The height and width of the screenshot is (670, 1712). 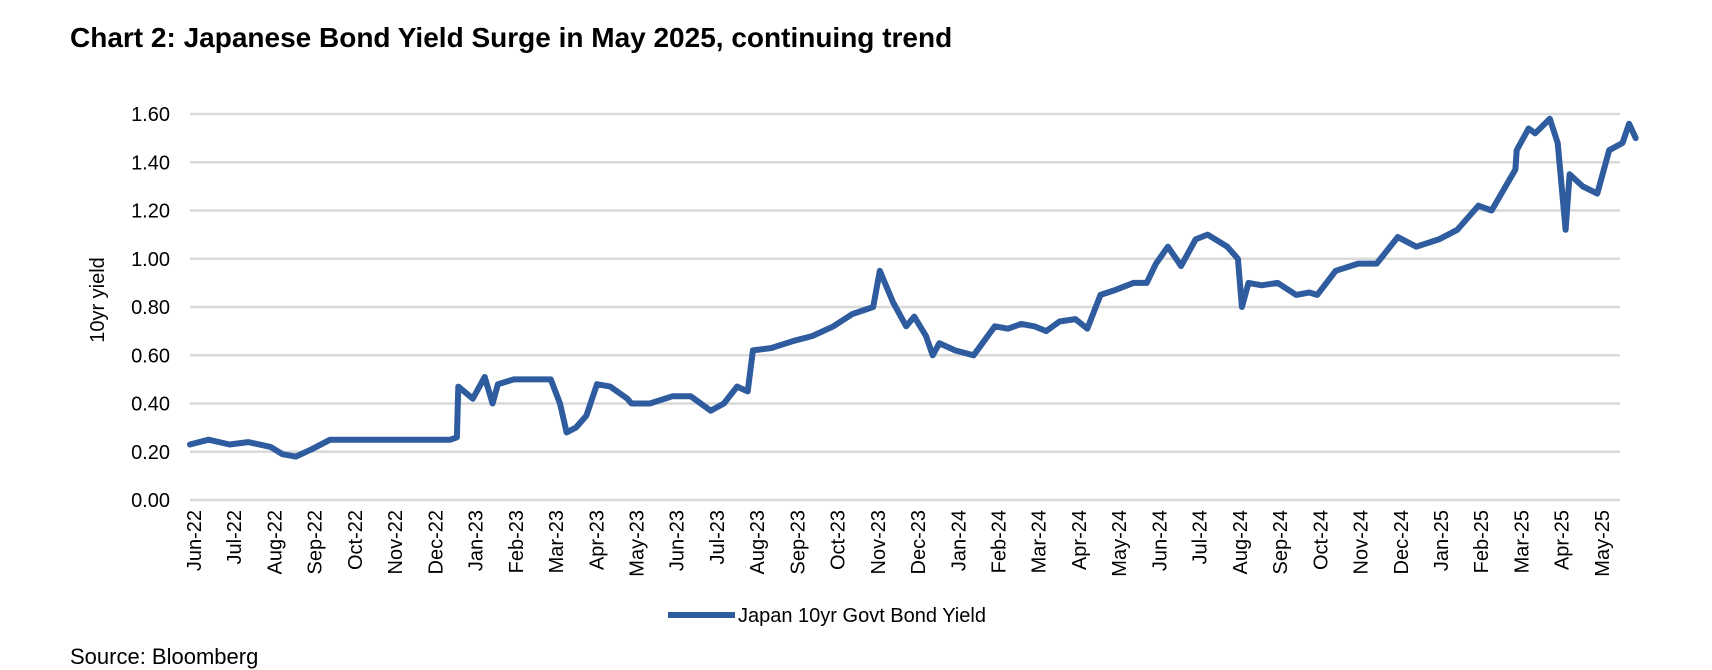 I want to click on x-tick-label: Apr-23, so click(x=597, y=540).